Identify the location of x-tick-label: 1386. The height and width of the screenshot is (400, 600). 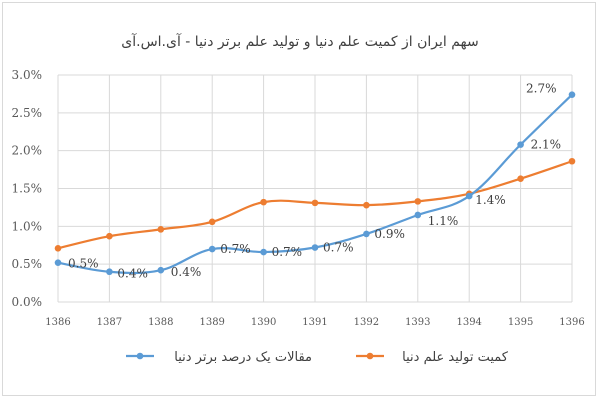
(57, 322).